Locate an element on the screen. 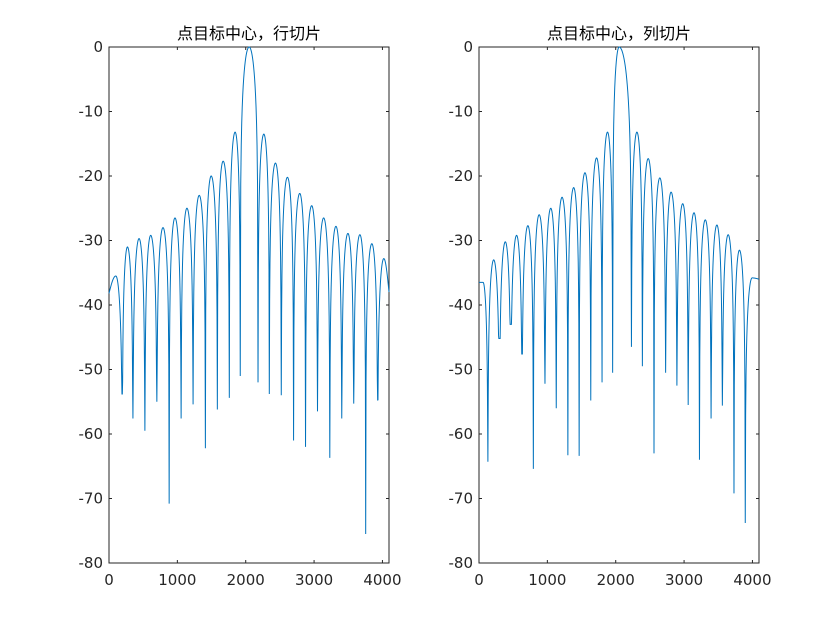 The height and width of the screenshot is (630, 840). right-chart-title: 点目标中心，列切片 is located at coordinates (619, 33).